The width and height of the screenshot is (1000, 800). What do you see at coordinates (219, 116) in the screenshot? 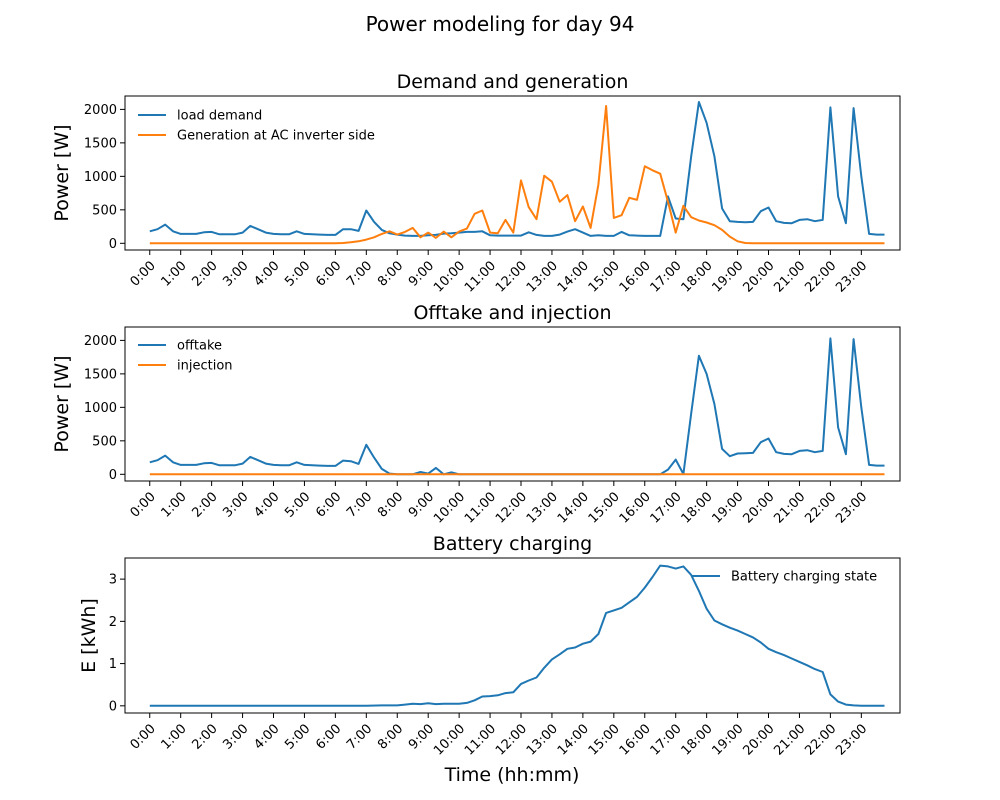
I see `legend-label: load demand` at bounding box center [219, 116].